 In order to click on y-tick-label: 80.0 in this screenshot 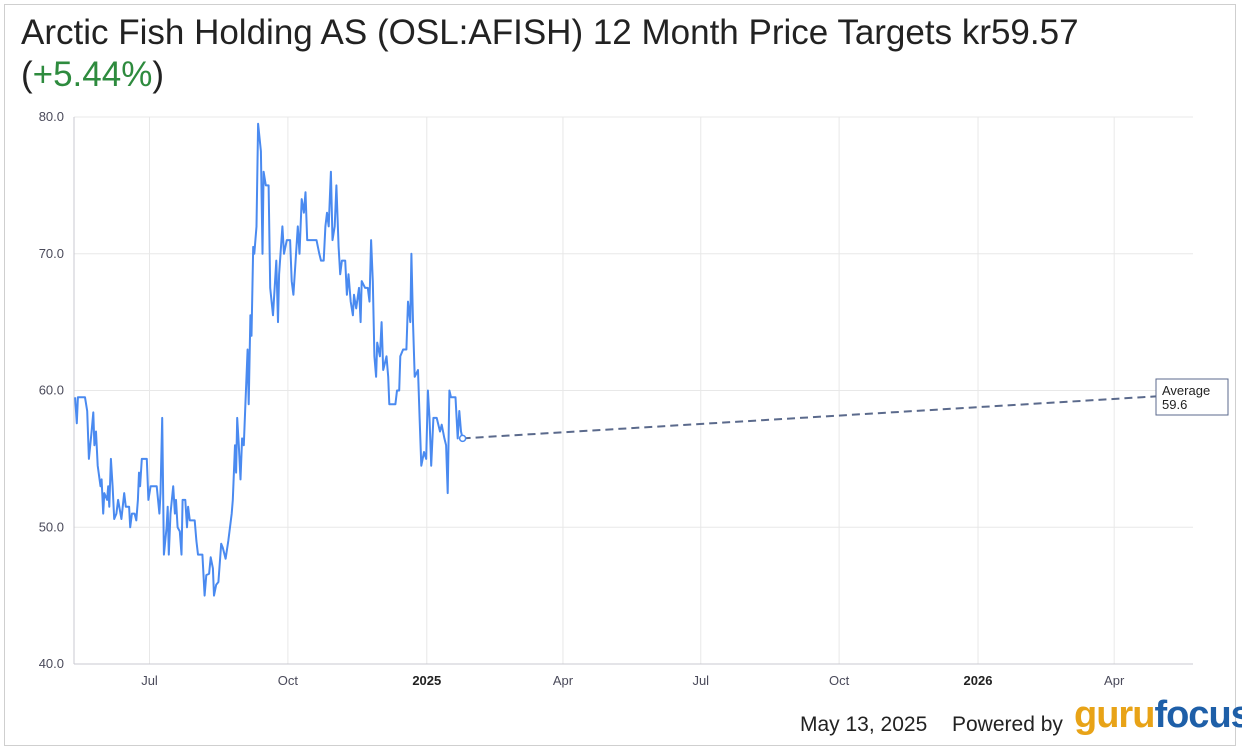, I will do `click(51, 116)`.